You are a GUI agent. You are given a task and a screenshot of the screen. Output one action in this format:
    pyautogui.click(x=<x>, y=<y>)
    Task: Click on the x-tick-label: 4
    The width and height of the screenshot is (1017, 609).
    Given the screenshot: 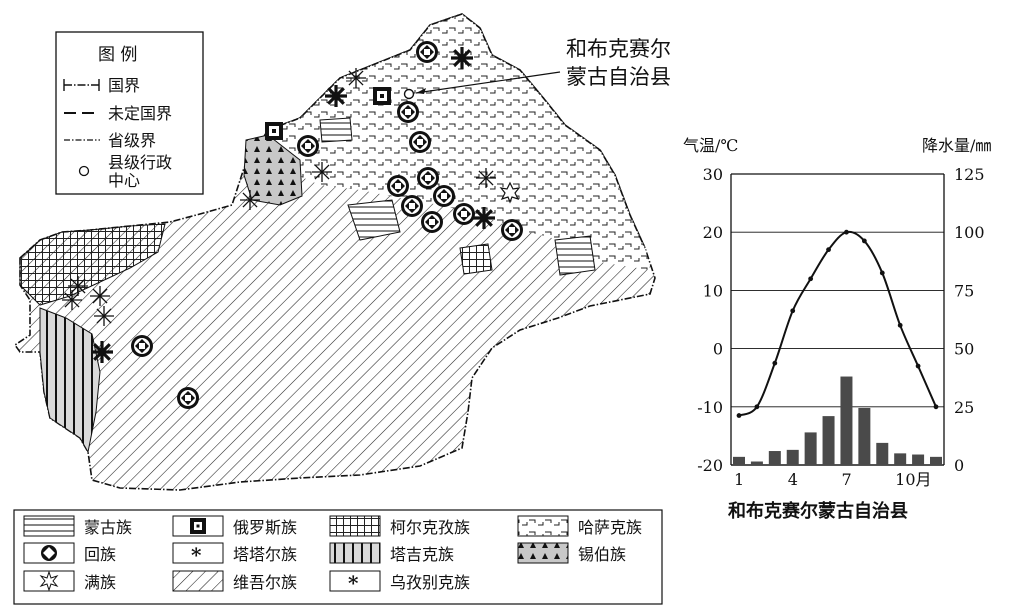 What is the action you would take?
    pyautogui.click(x=793, y=479)
    